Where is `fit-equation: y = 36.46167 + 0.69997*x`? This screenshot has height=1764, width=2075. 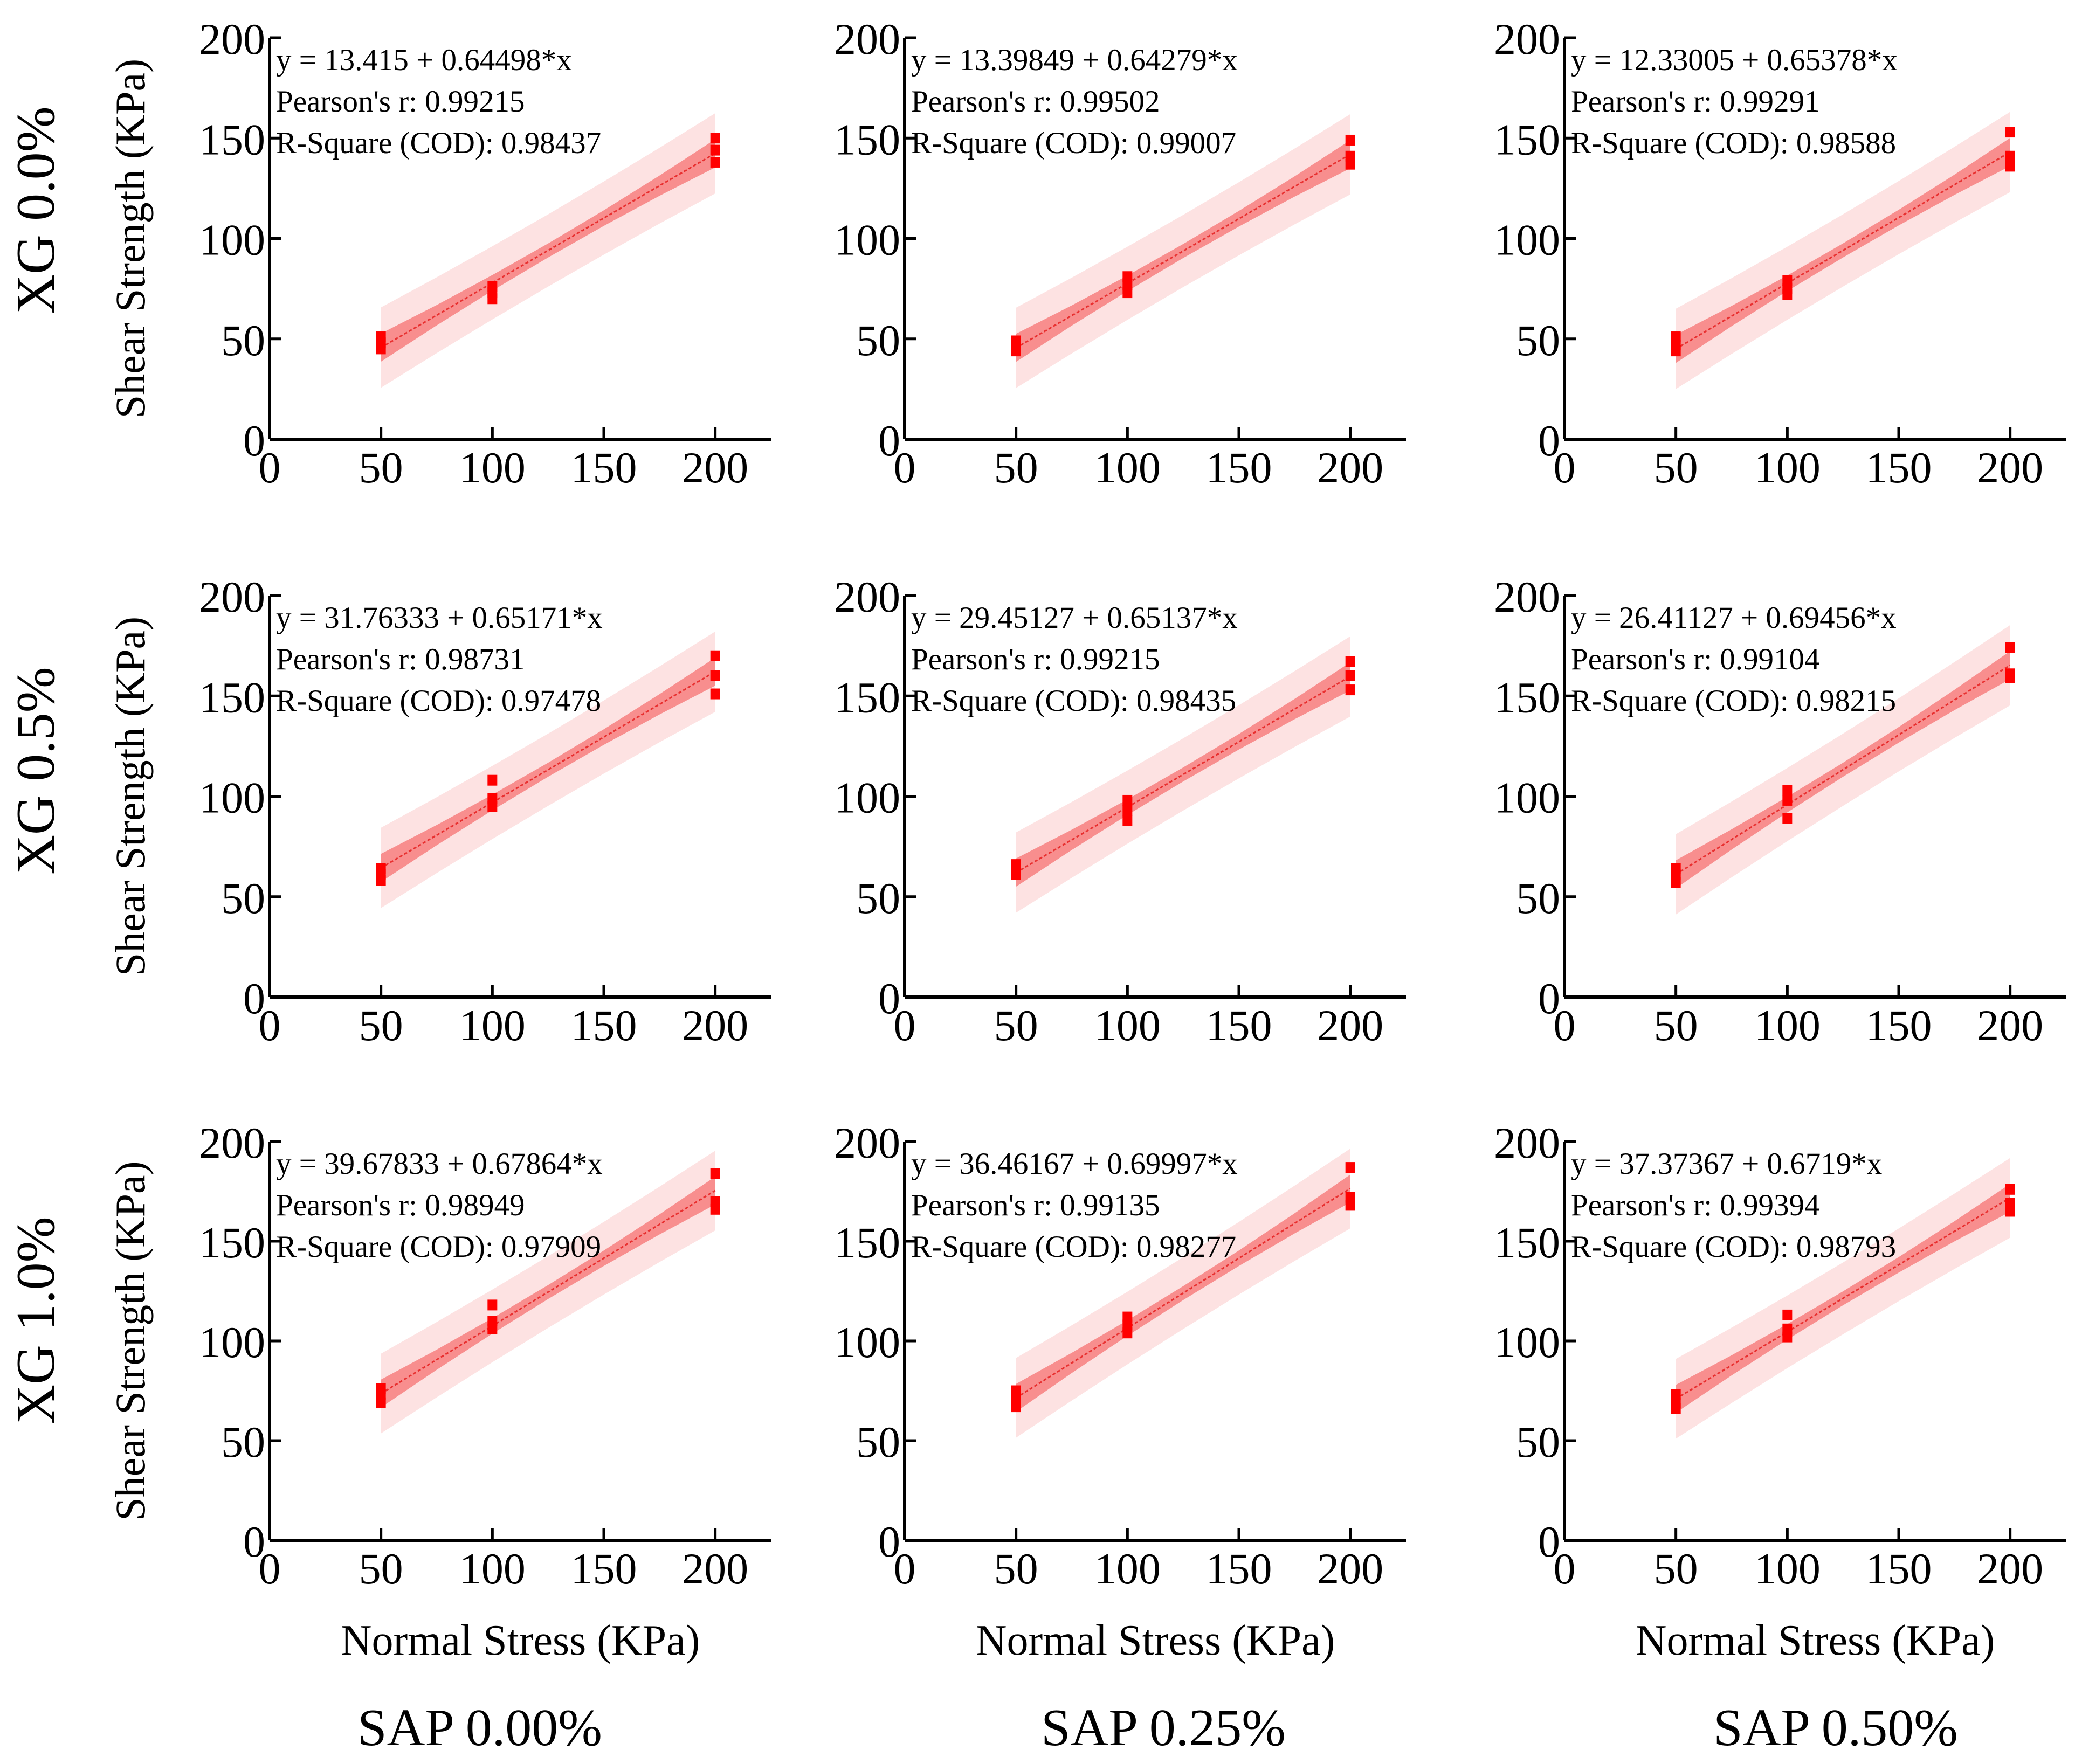
fit-equation: y = 36.46167 + 0.69997*x is located at coordinates (1074, 1164).